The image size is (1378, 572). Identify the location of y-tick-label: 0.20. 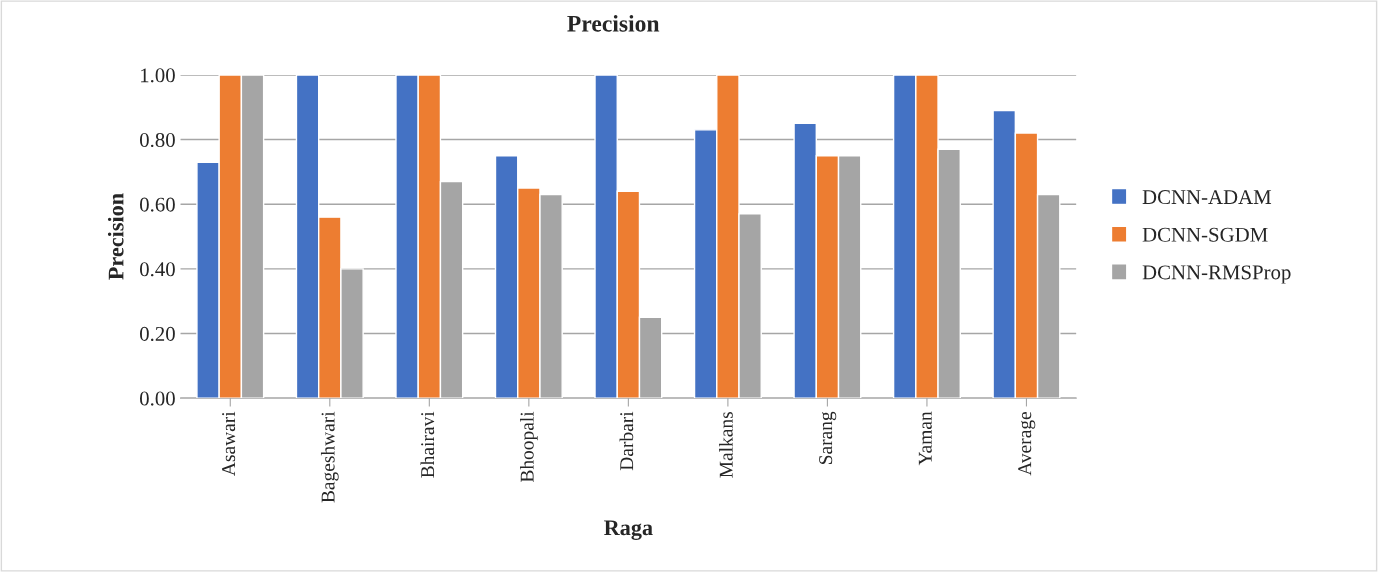
(157, 333).